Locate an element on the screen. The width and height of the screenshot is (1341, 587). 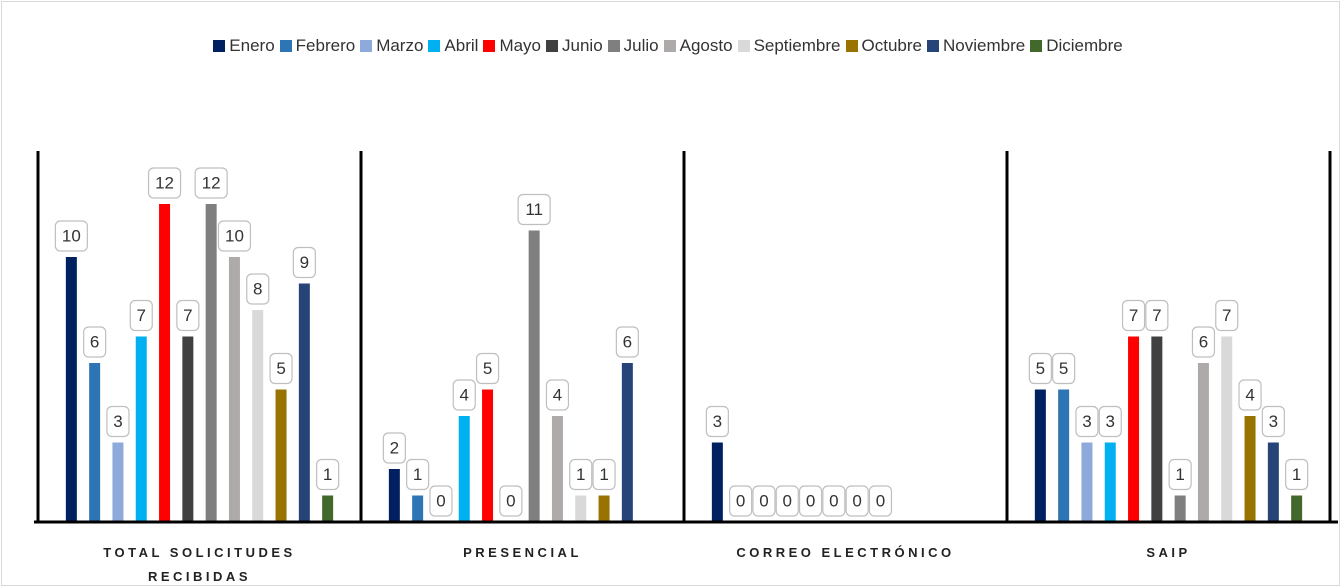
legend-label: Octubre is located at coordinates (891, 45).